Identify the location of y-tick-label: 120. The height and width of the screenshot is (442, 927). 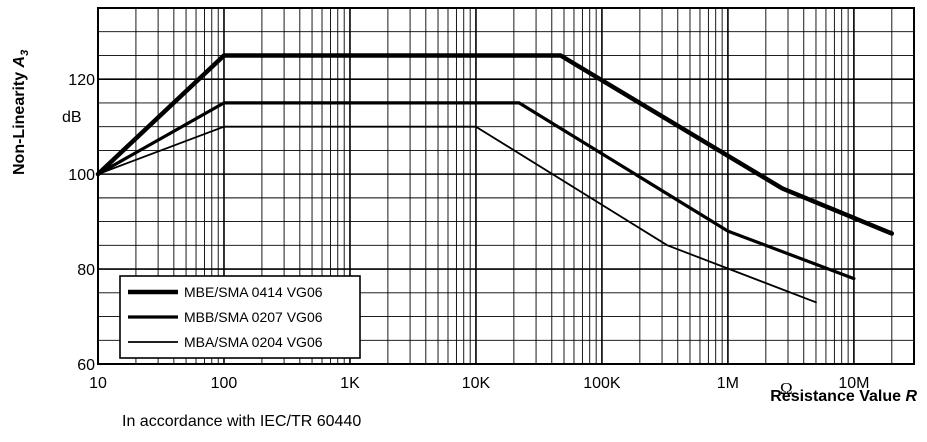
(81, 80).